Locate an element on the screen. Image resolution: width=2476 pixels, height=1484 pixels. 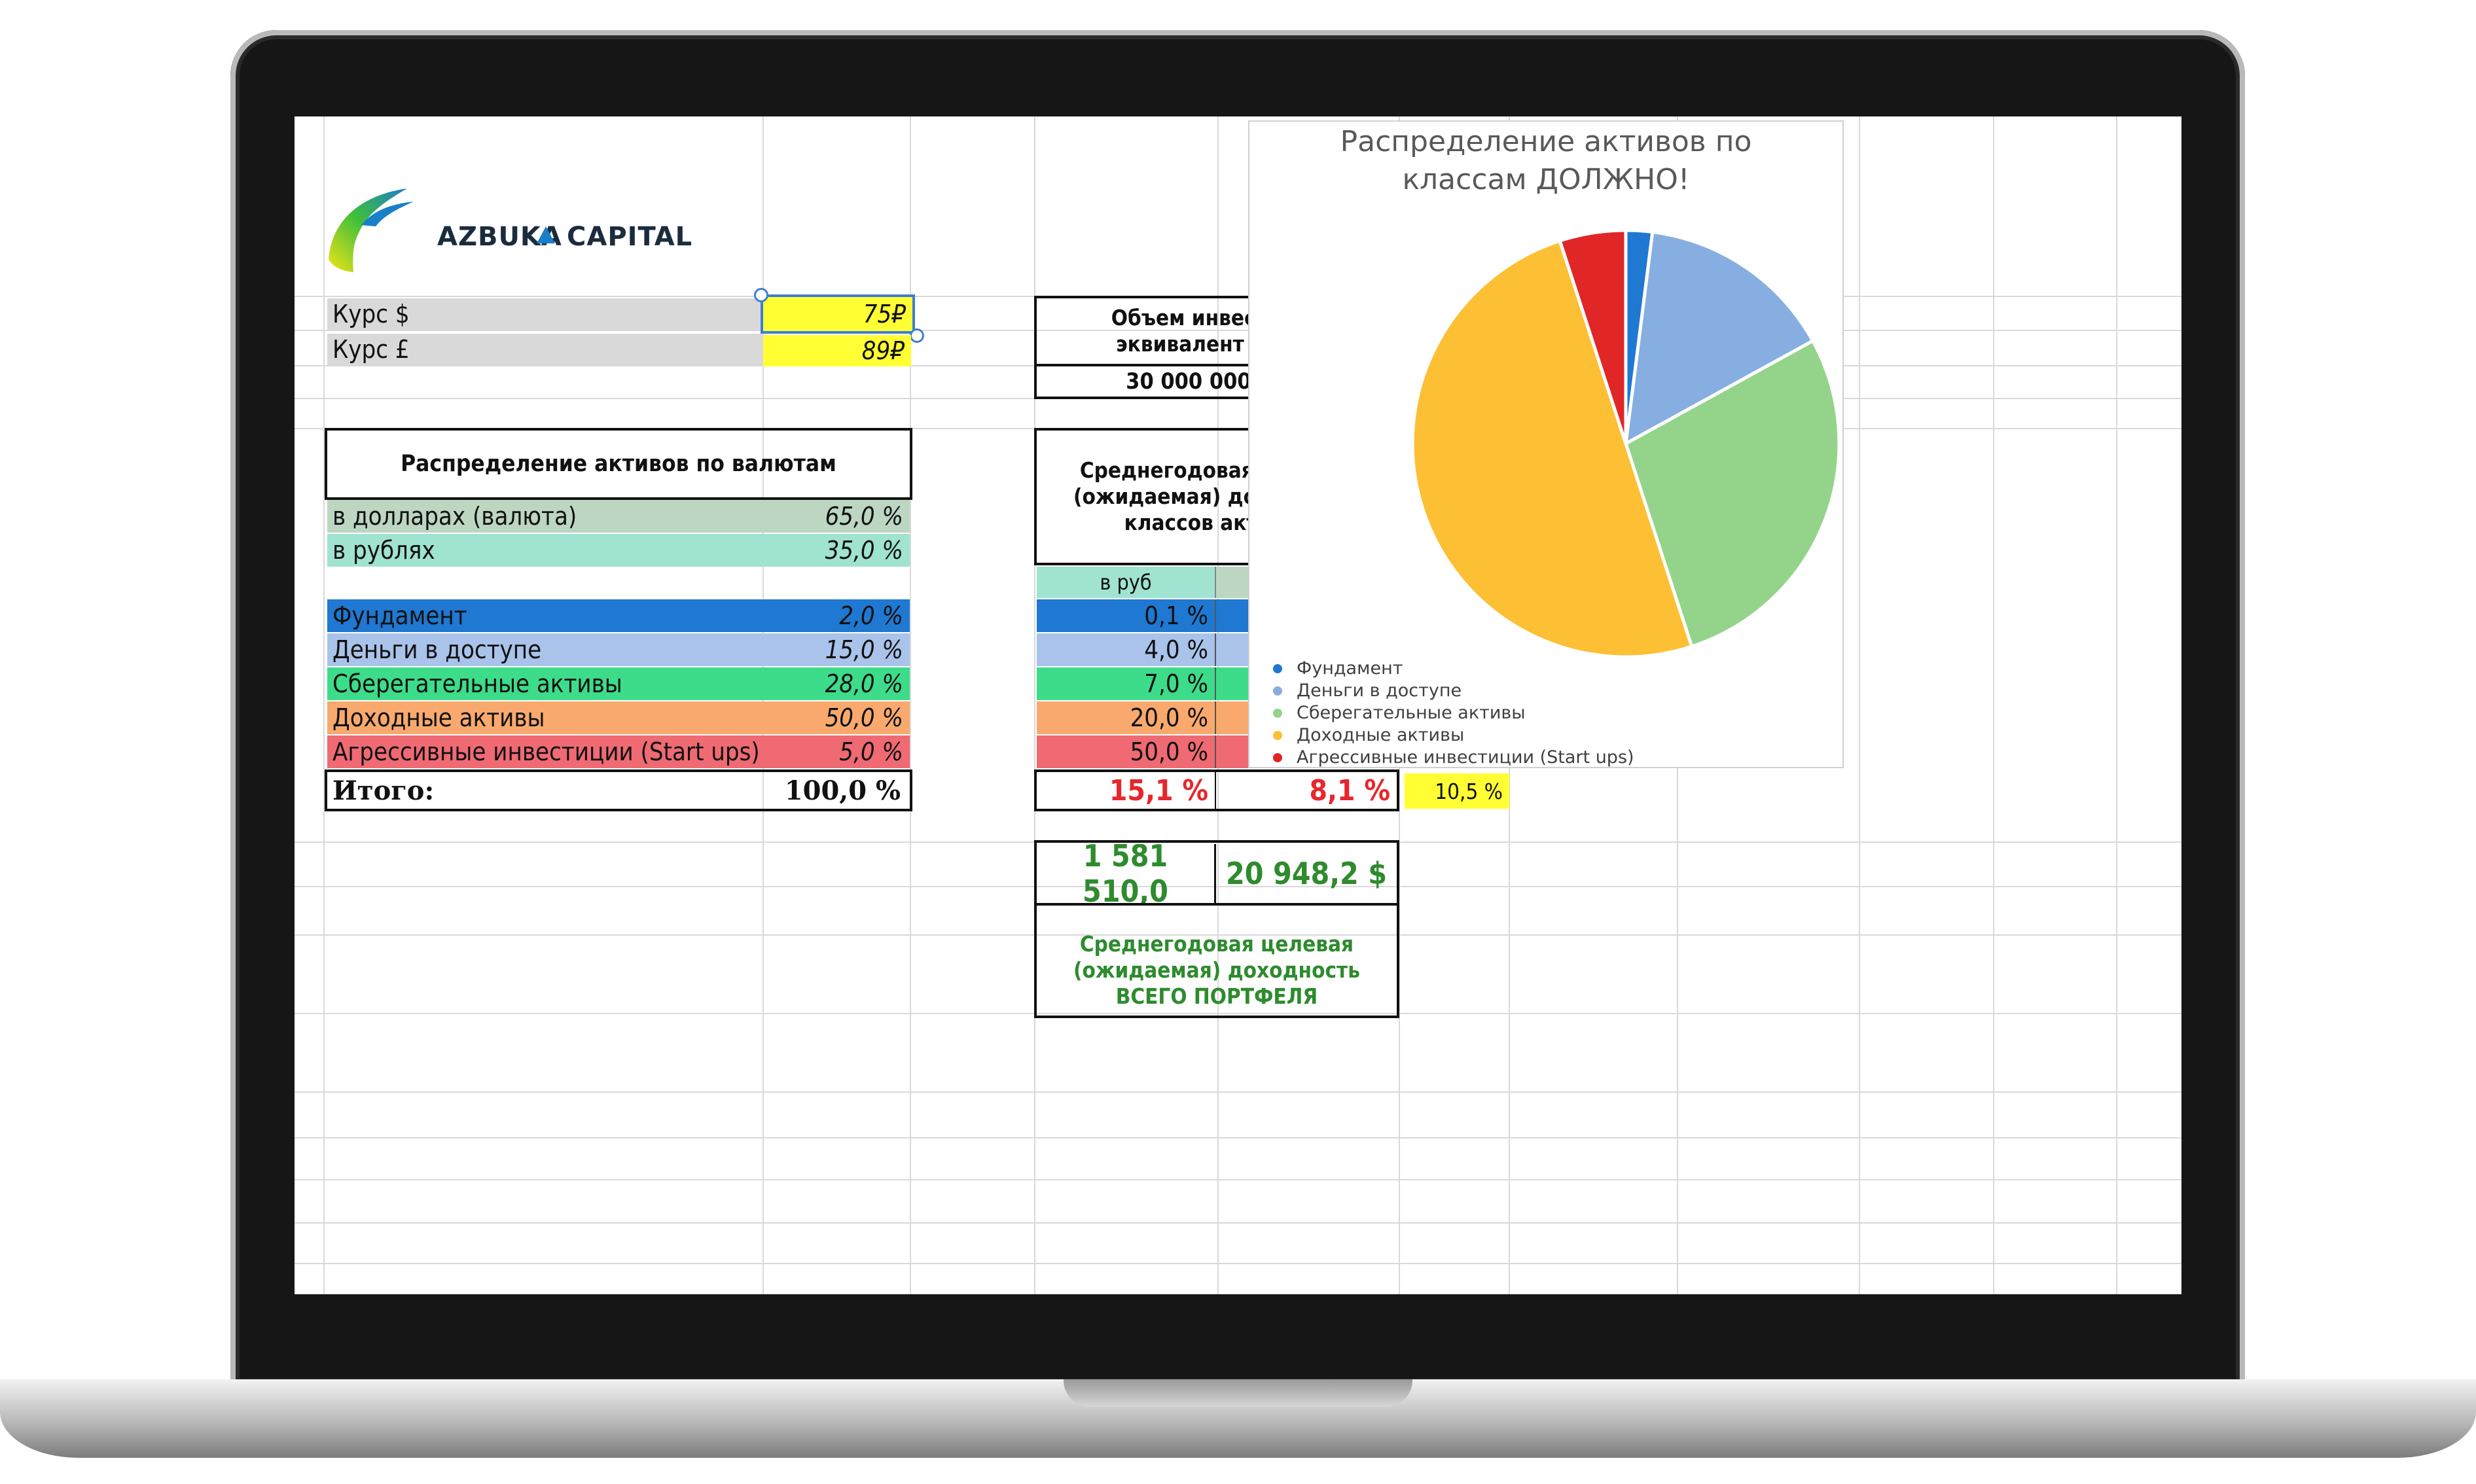
legend-label: Деньги в доступе is located at coordinates (1380, 690).